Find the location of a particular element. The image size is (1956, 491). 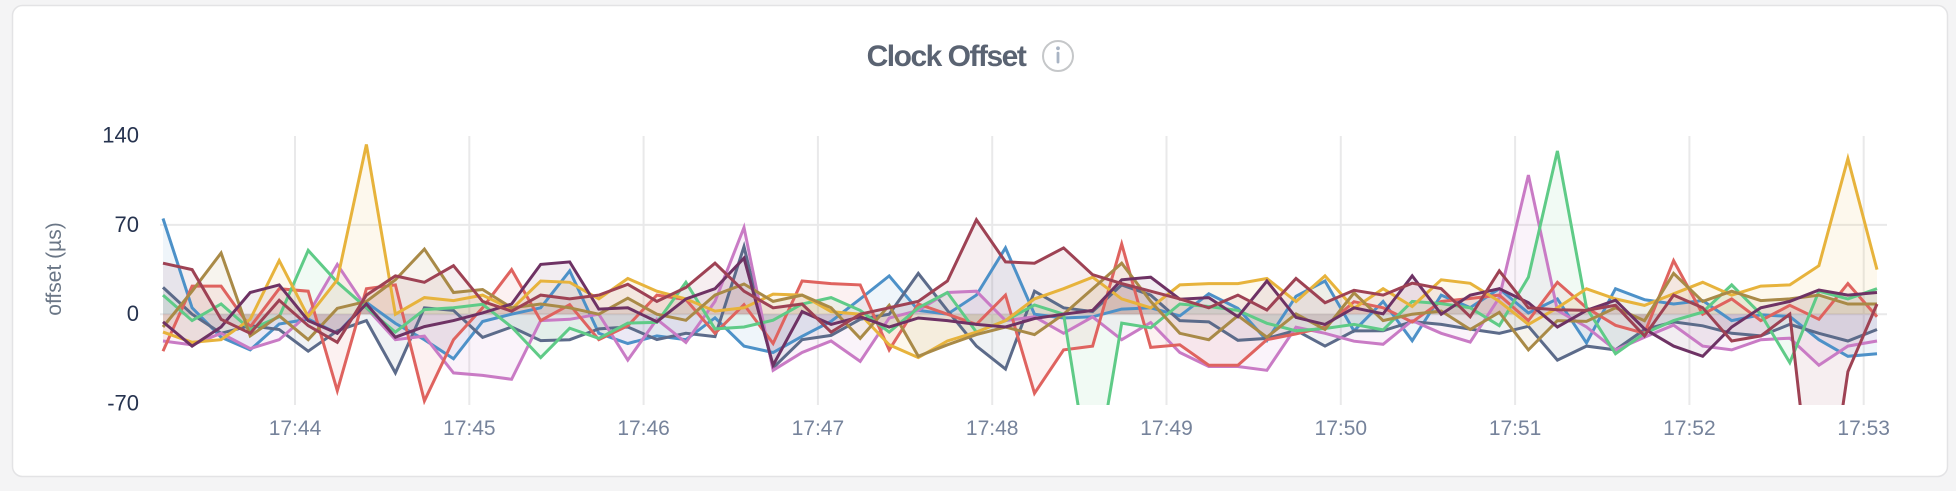

svg-text: 17:53 is located at coordinates (1863, 428).